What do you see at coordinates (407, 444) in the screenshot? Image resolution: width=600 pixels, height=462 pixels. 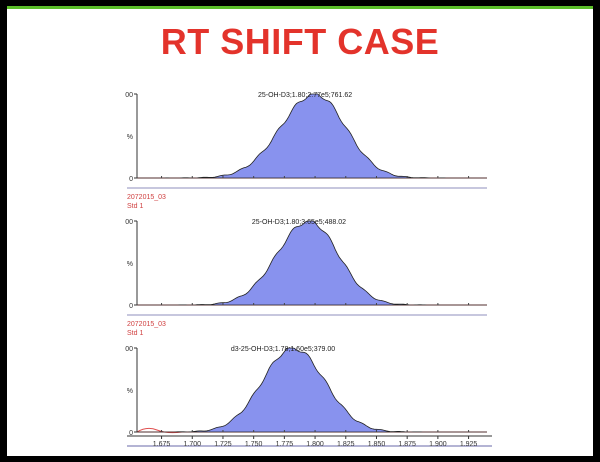 I see `x-tick-label: 1.875` at bounding box center [407, 444].